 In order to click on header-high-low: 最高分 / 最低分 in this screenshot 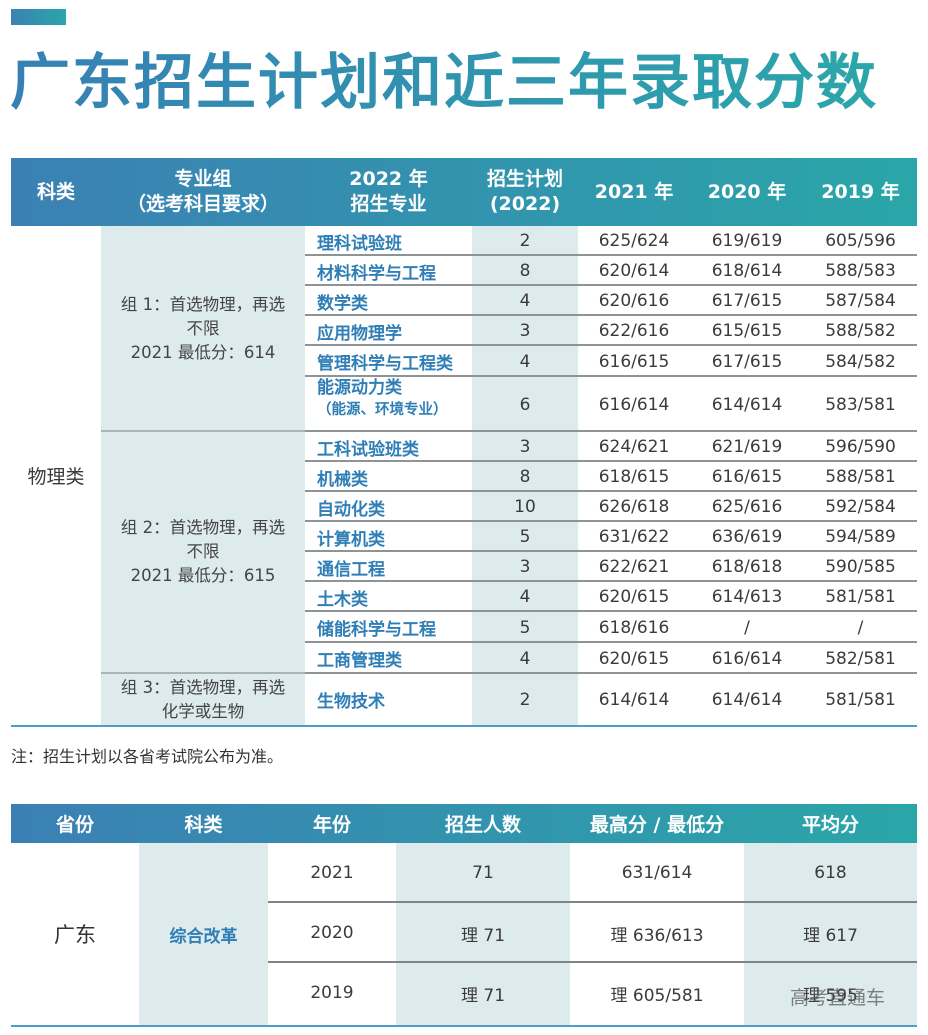, I will do `click(657, 825)`.